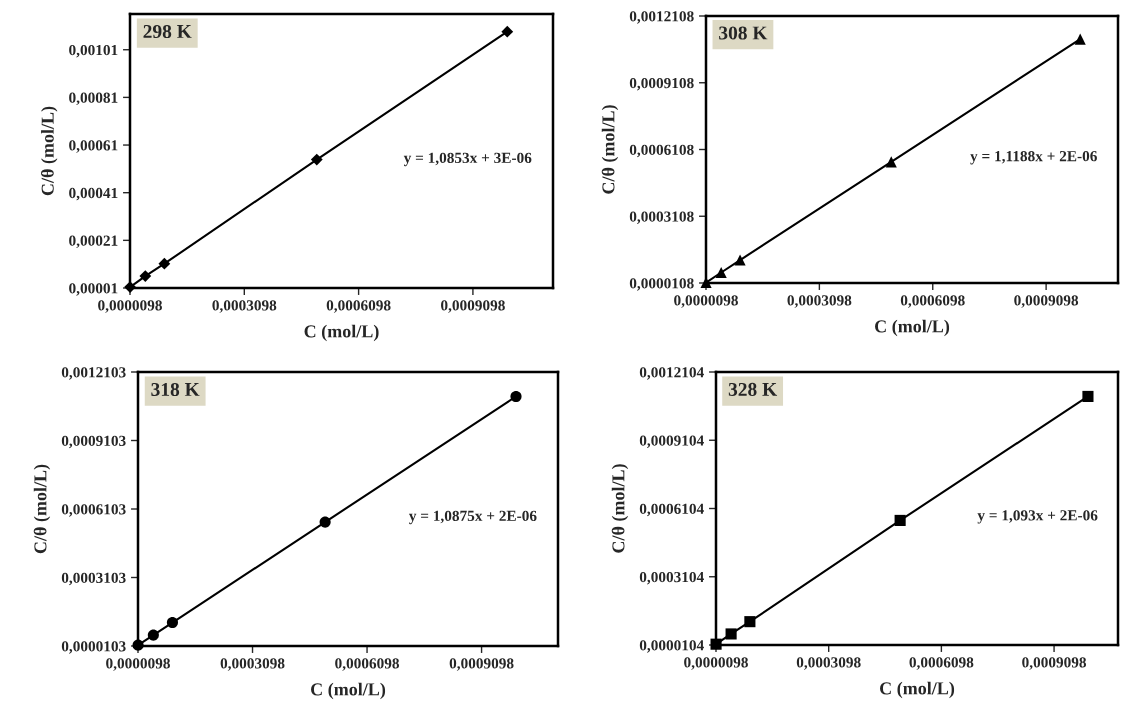  Describe the element at coordinates (93, 194) in the screenshot. I see `y-tick-label: 0,00041` at that location.